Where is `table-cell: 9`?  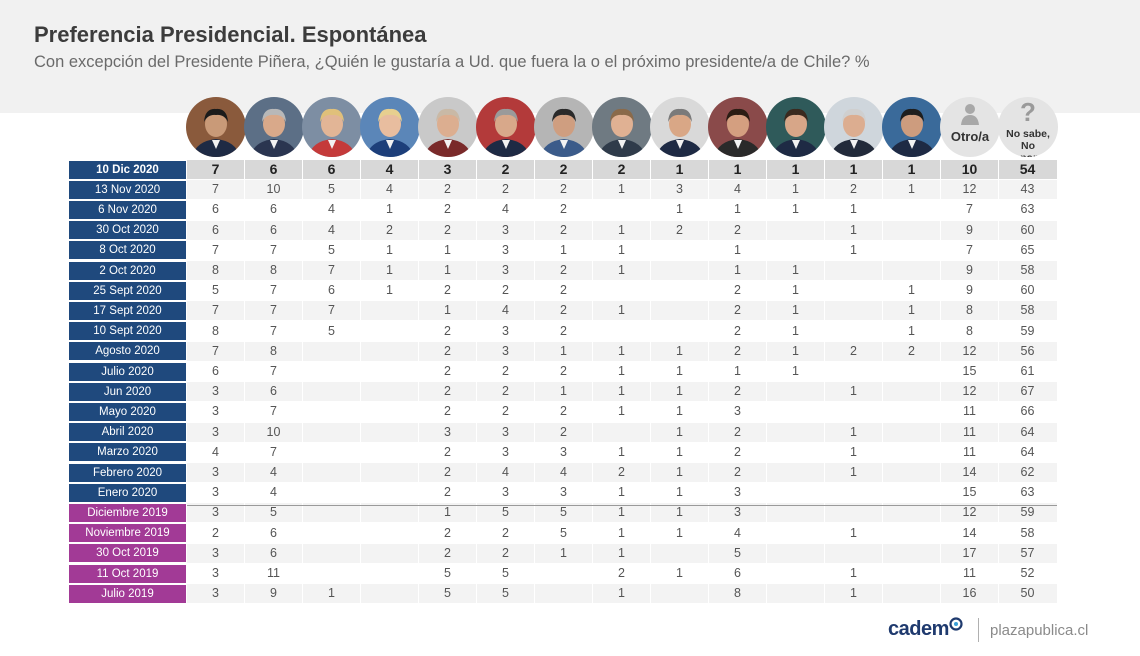
table-cell: 9 is located at coordinates (969, 229).